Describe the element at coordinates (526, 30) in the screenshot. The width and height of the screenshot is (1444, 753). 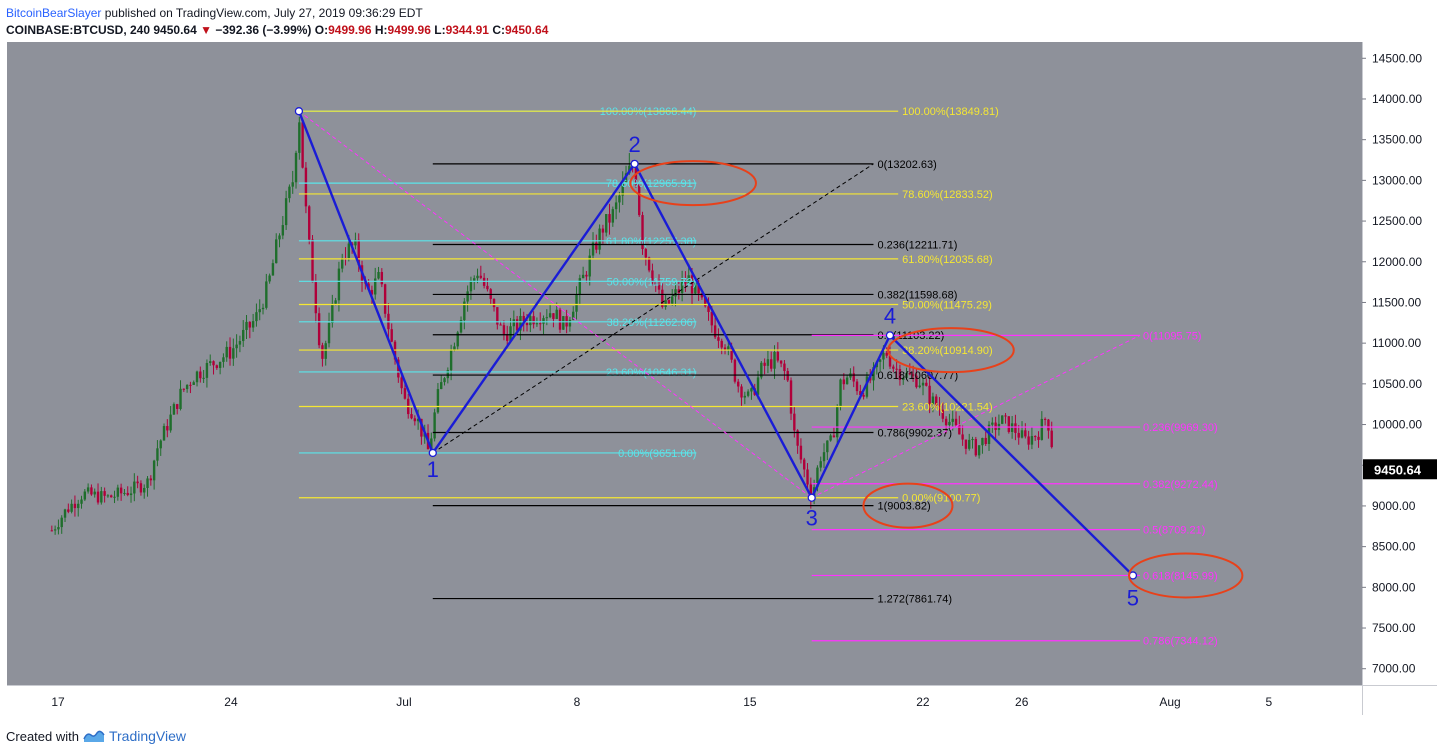
I see `close-value: 9450.64` at that location.